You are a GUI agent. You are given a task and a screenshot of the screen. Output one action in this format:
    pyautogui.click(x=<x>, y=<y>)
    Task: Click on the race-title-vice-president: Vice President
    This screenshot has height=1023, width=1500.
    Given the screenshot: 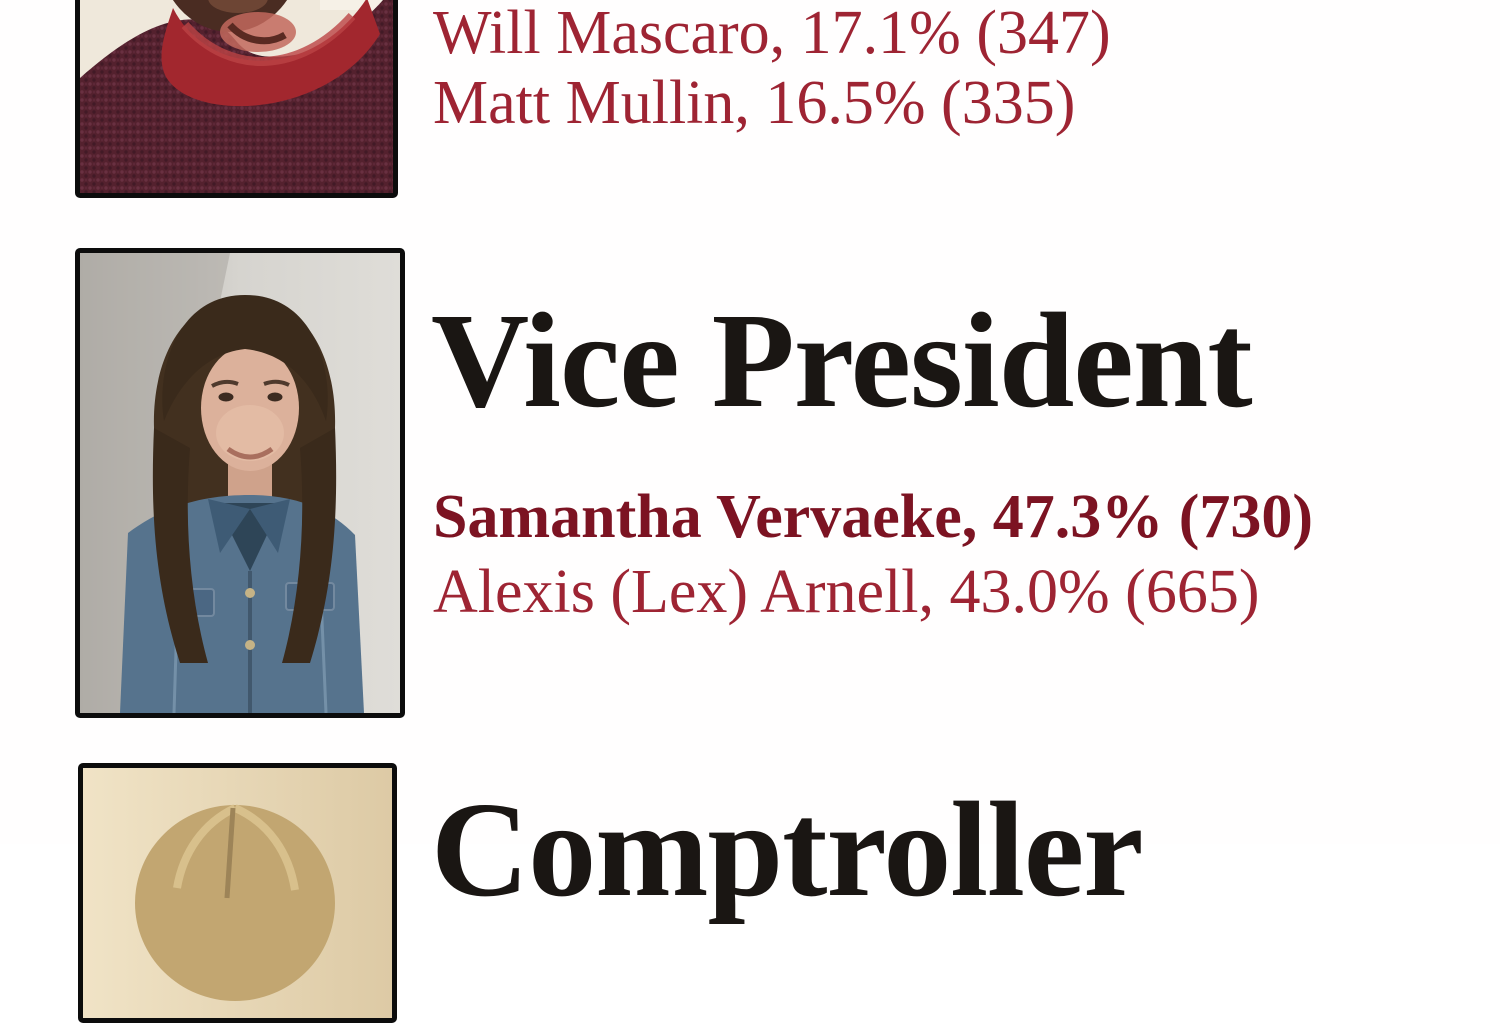 What is the action you would take?
    pyautogui.click(x=842, y=361)
    